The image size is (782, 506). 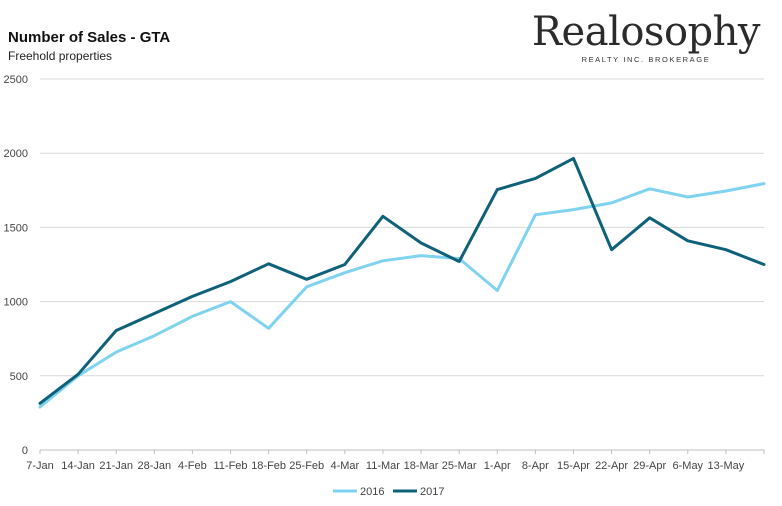 I want to click on y-tick-label: 2500, so click(x=16, y=80).